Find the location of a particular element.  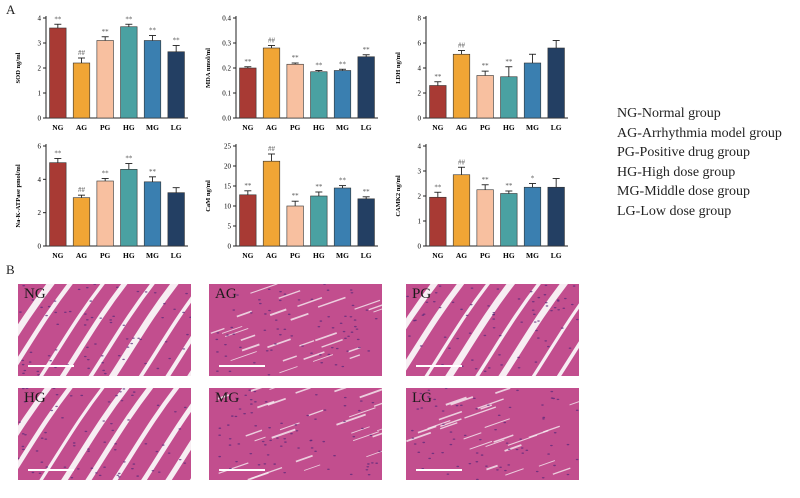

bar-mg is located at coordinates (532, 216).